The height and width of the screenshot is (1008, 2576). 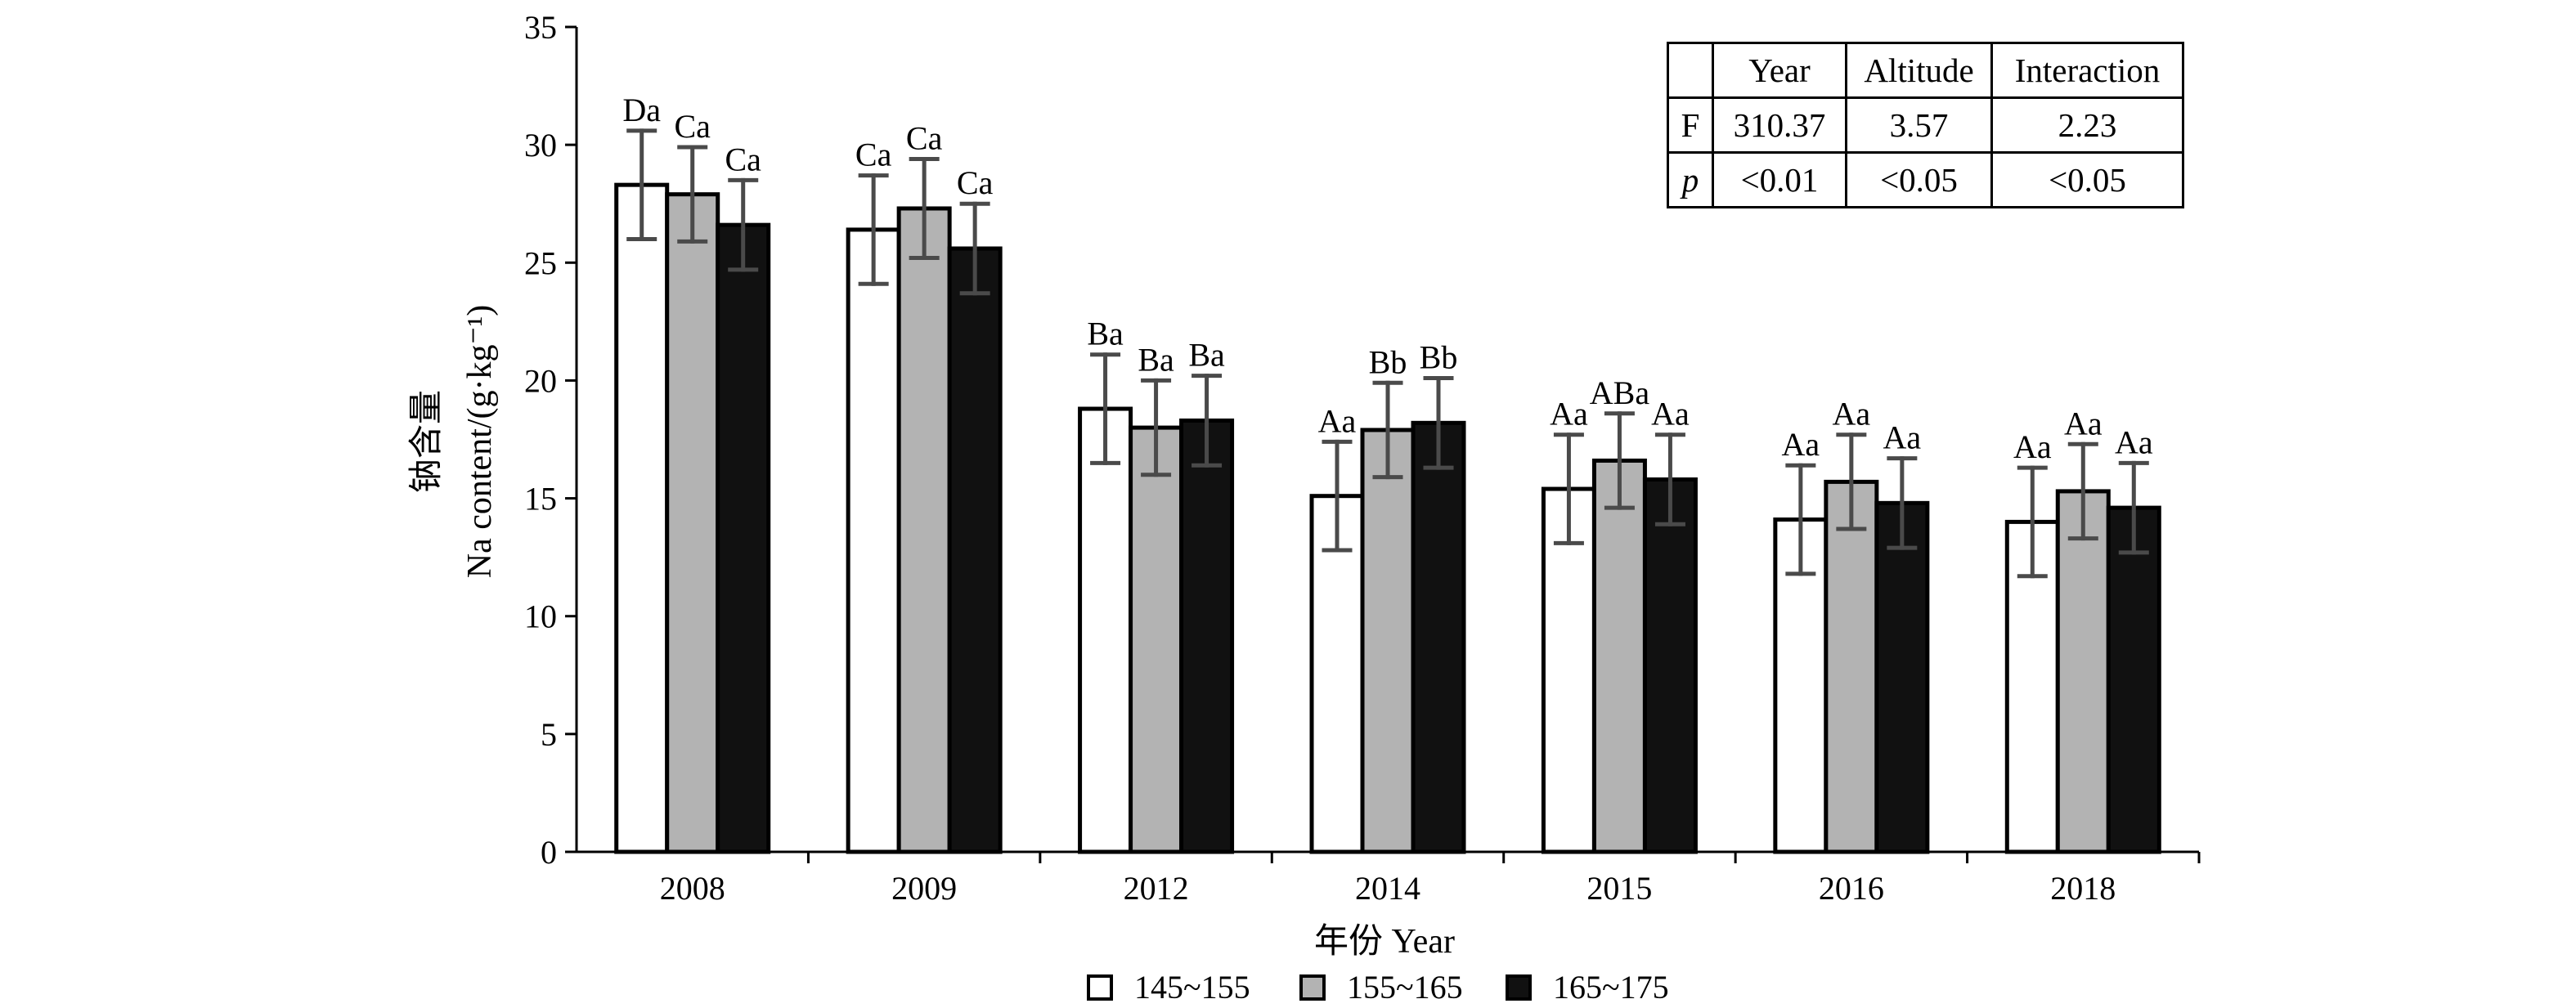 I want to click on stats-f-altitude: 3.57, so click(x=1919, y=125).